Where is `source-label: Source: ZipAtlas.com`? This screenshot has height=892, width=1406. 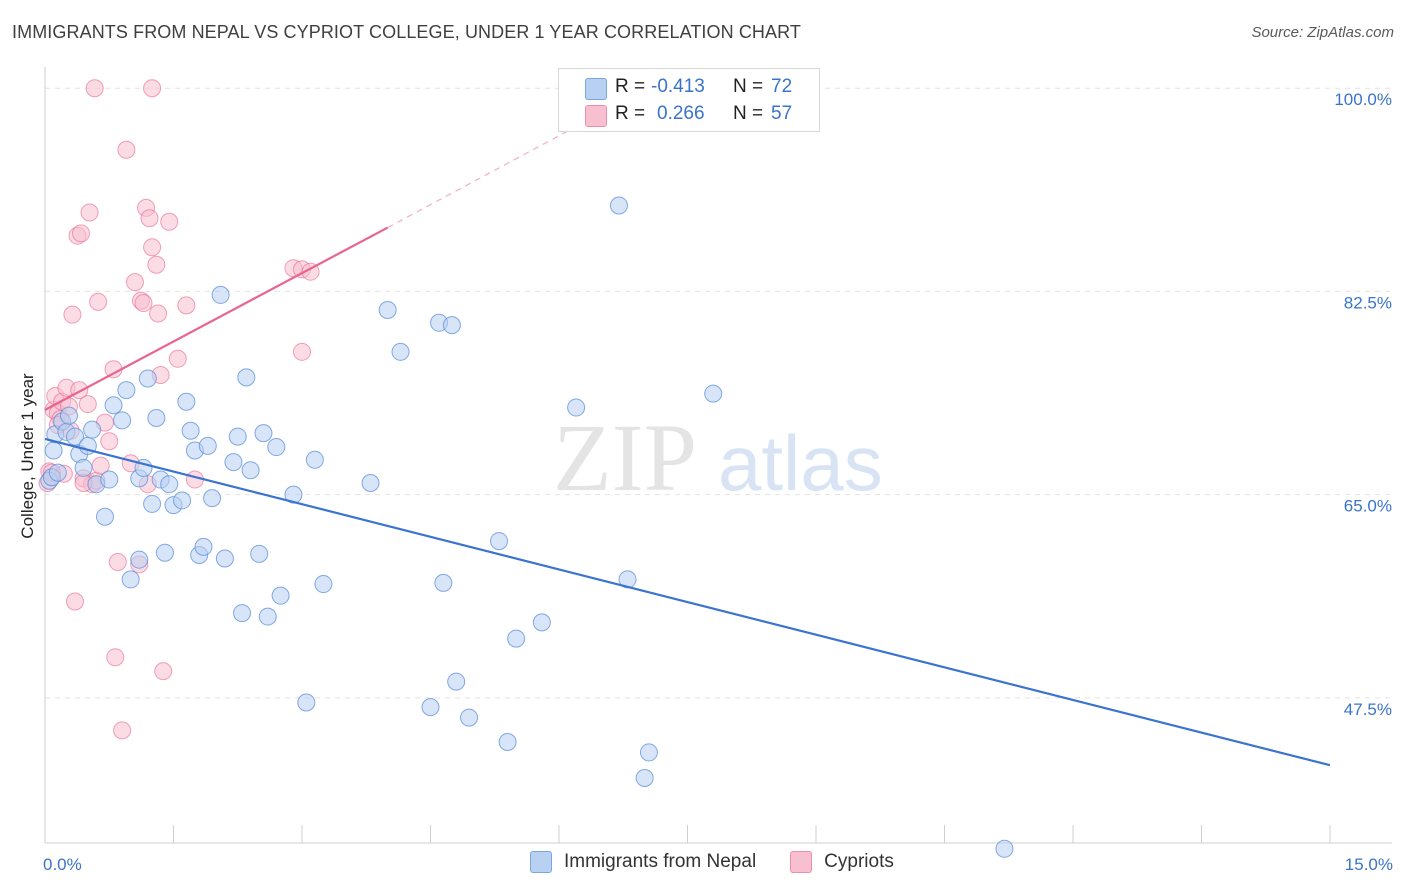
source-label: Source: ZipAtlas.com is located at coordinates (1322, 32).